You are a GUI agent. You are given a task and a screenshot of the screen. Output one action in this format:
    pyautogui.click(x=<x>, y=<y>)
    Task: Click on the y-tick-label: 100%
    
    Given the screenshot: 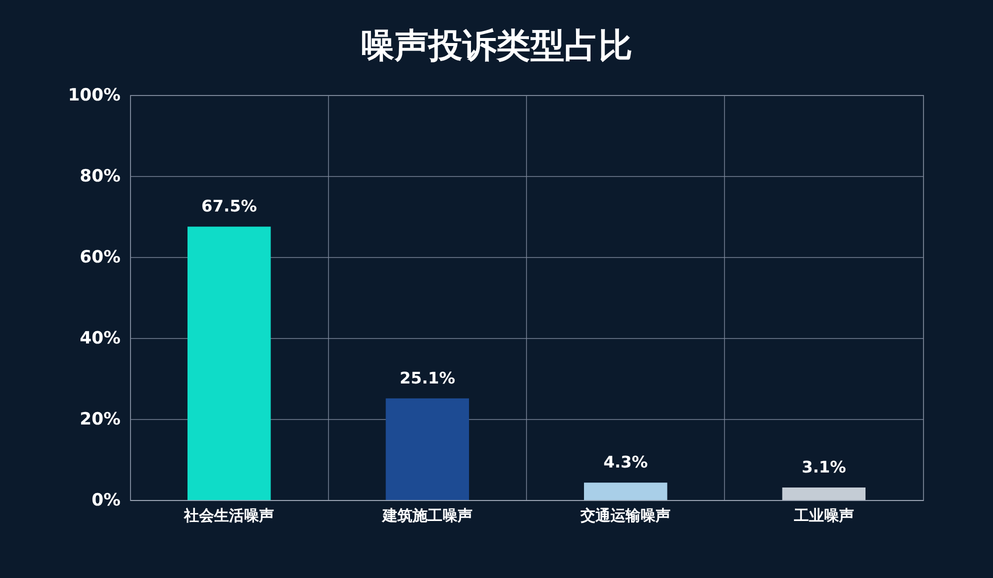 What is the action you would take?
    pyautogui.click(x=94, y=96)
    